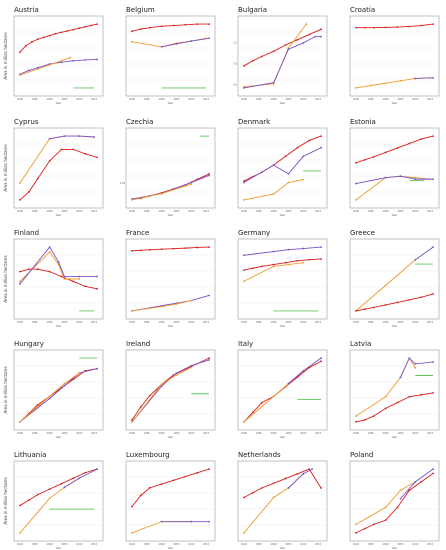 The width and height of the screenshot is (446, 550). I want to click on chart-panel: Czechia 1990 1995 2000 2005 2010 2015 2.65 Year, so click(168, 167).